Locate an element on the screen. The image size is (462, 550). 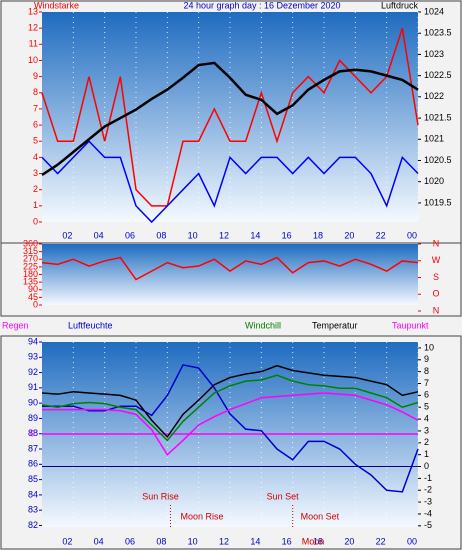
x-tick-label: 20 is located at coordinates (349, 541).